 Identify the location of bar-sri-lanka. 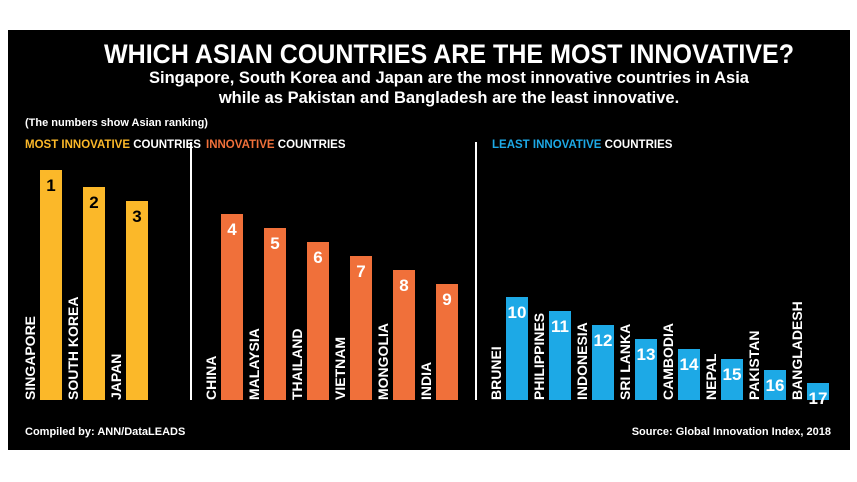
(646, 369).